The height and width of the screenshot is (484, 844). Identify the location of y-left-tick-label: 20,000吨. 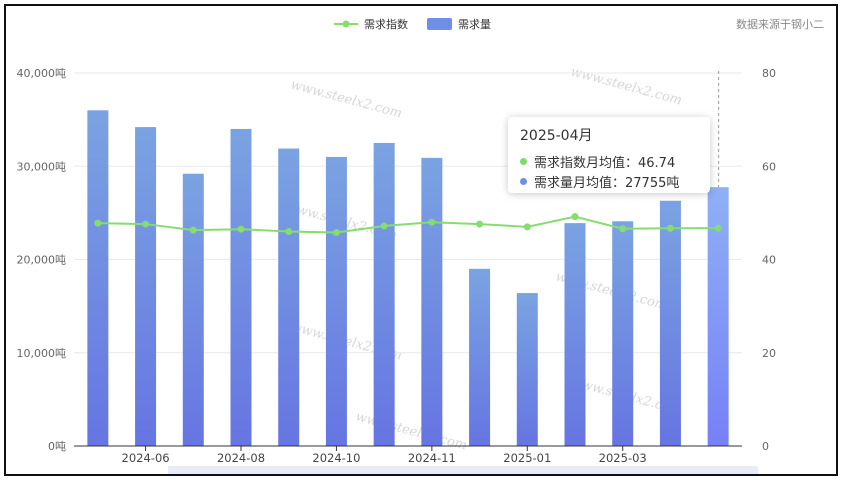
(42, 260).